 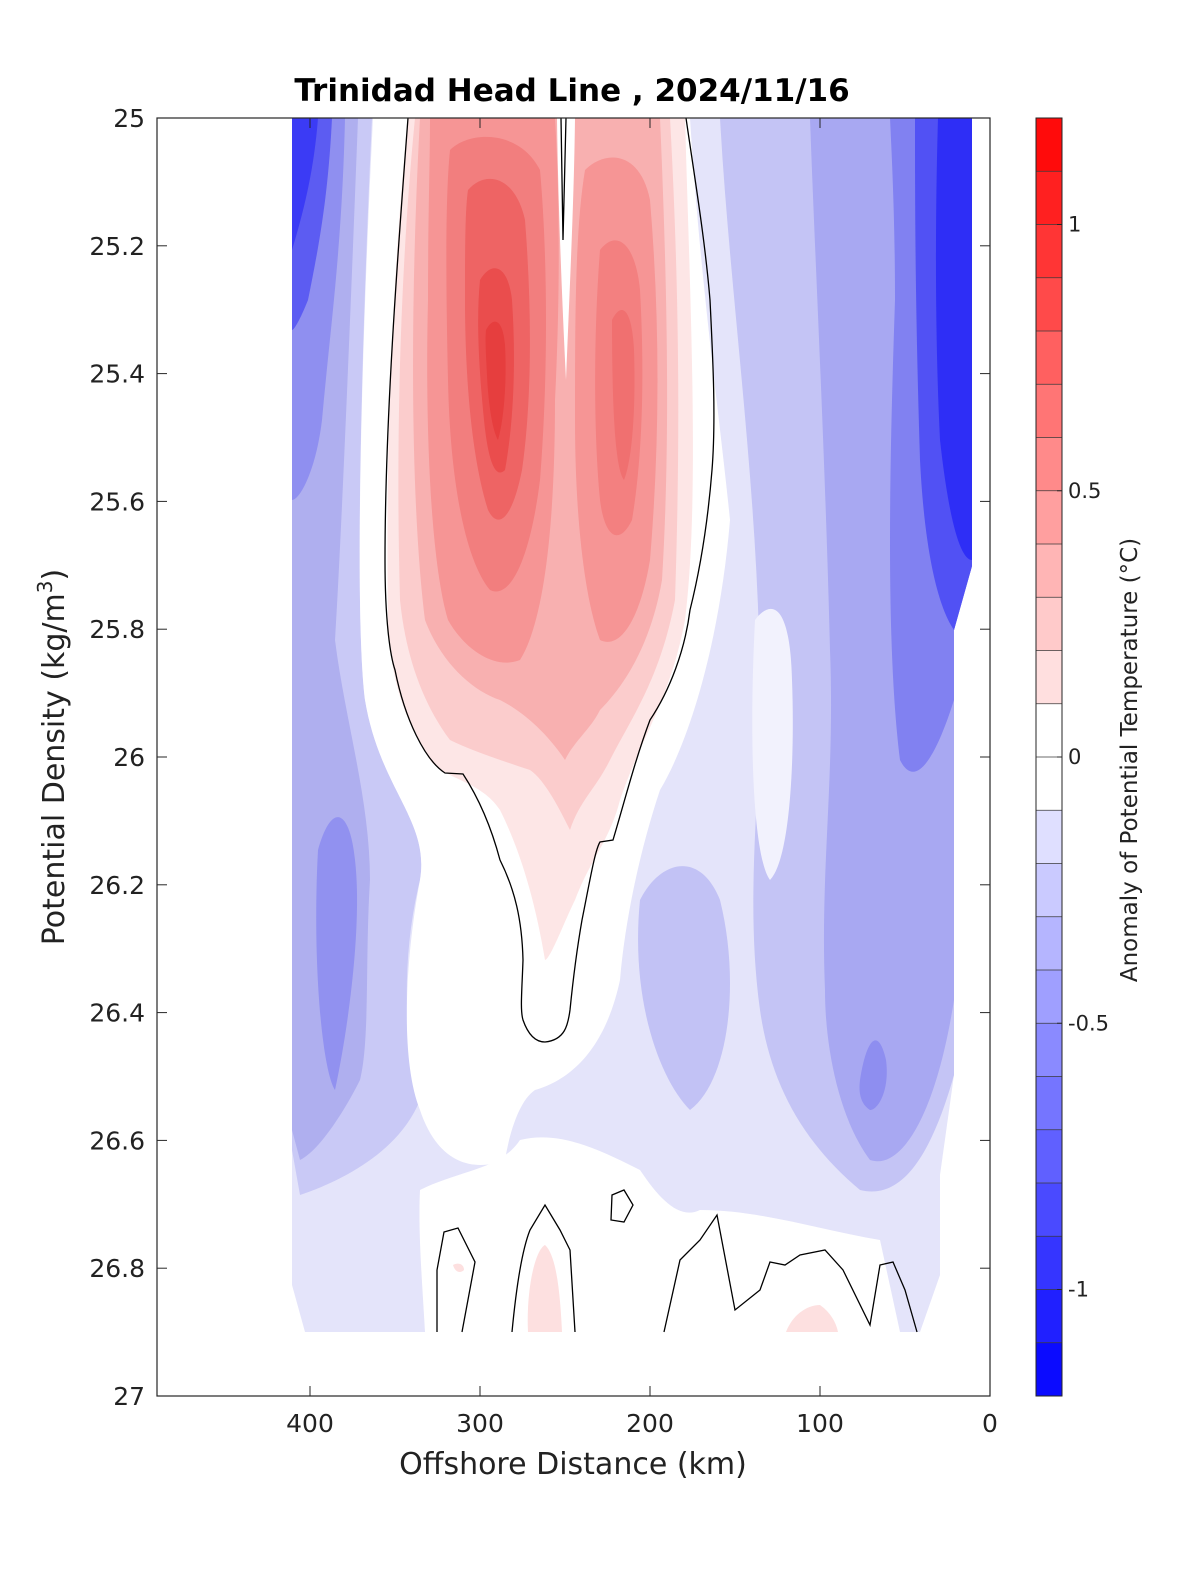 I want to click on x-tick-label: 0, so click(x=990, y=1423).